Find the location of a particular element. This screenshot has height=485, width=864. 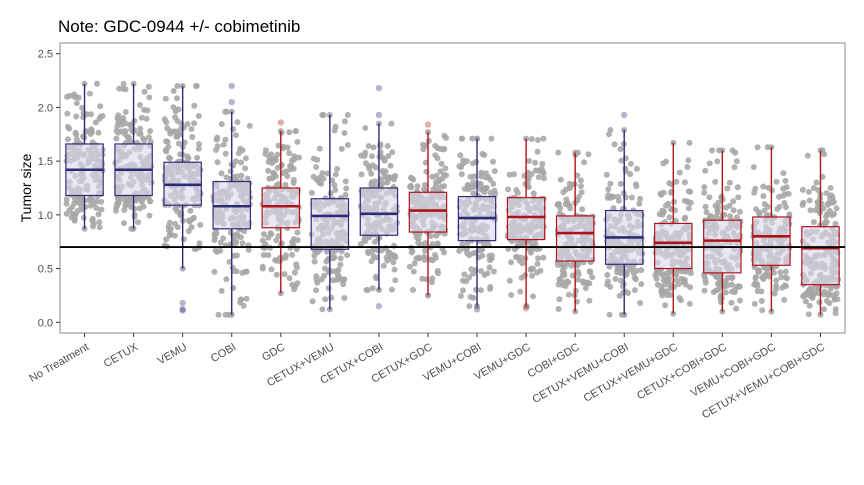

y-tick-label: 2.0 is located at coordinates (45, 108).